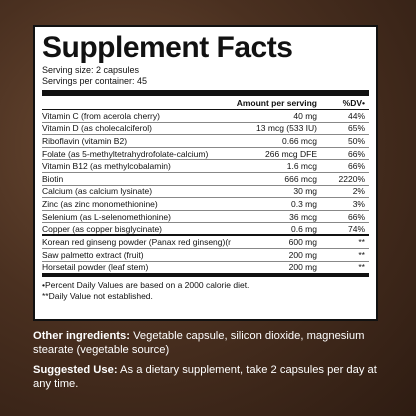  What do you see at coordinates (93, 254) in the screenshot?
I see `nutrient-name: Saw palmetto extract (fruit)` at bounding box center [93, 254].